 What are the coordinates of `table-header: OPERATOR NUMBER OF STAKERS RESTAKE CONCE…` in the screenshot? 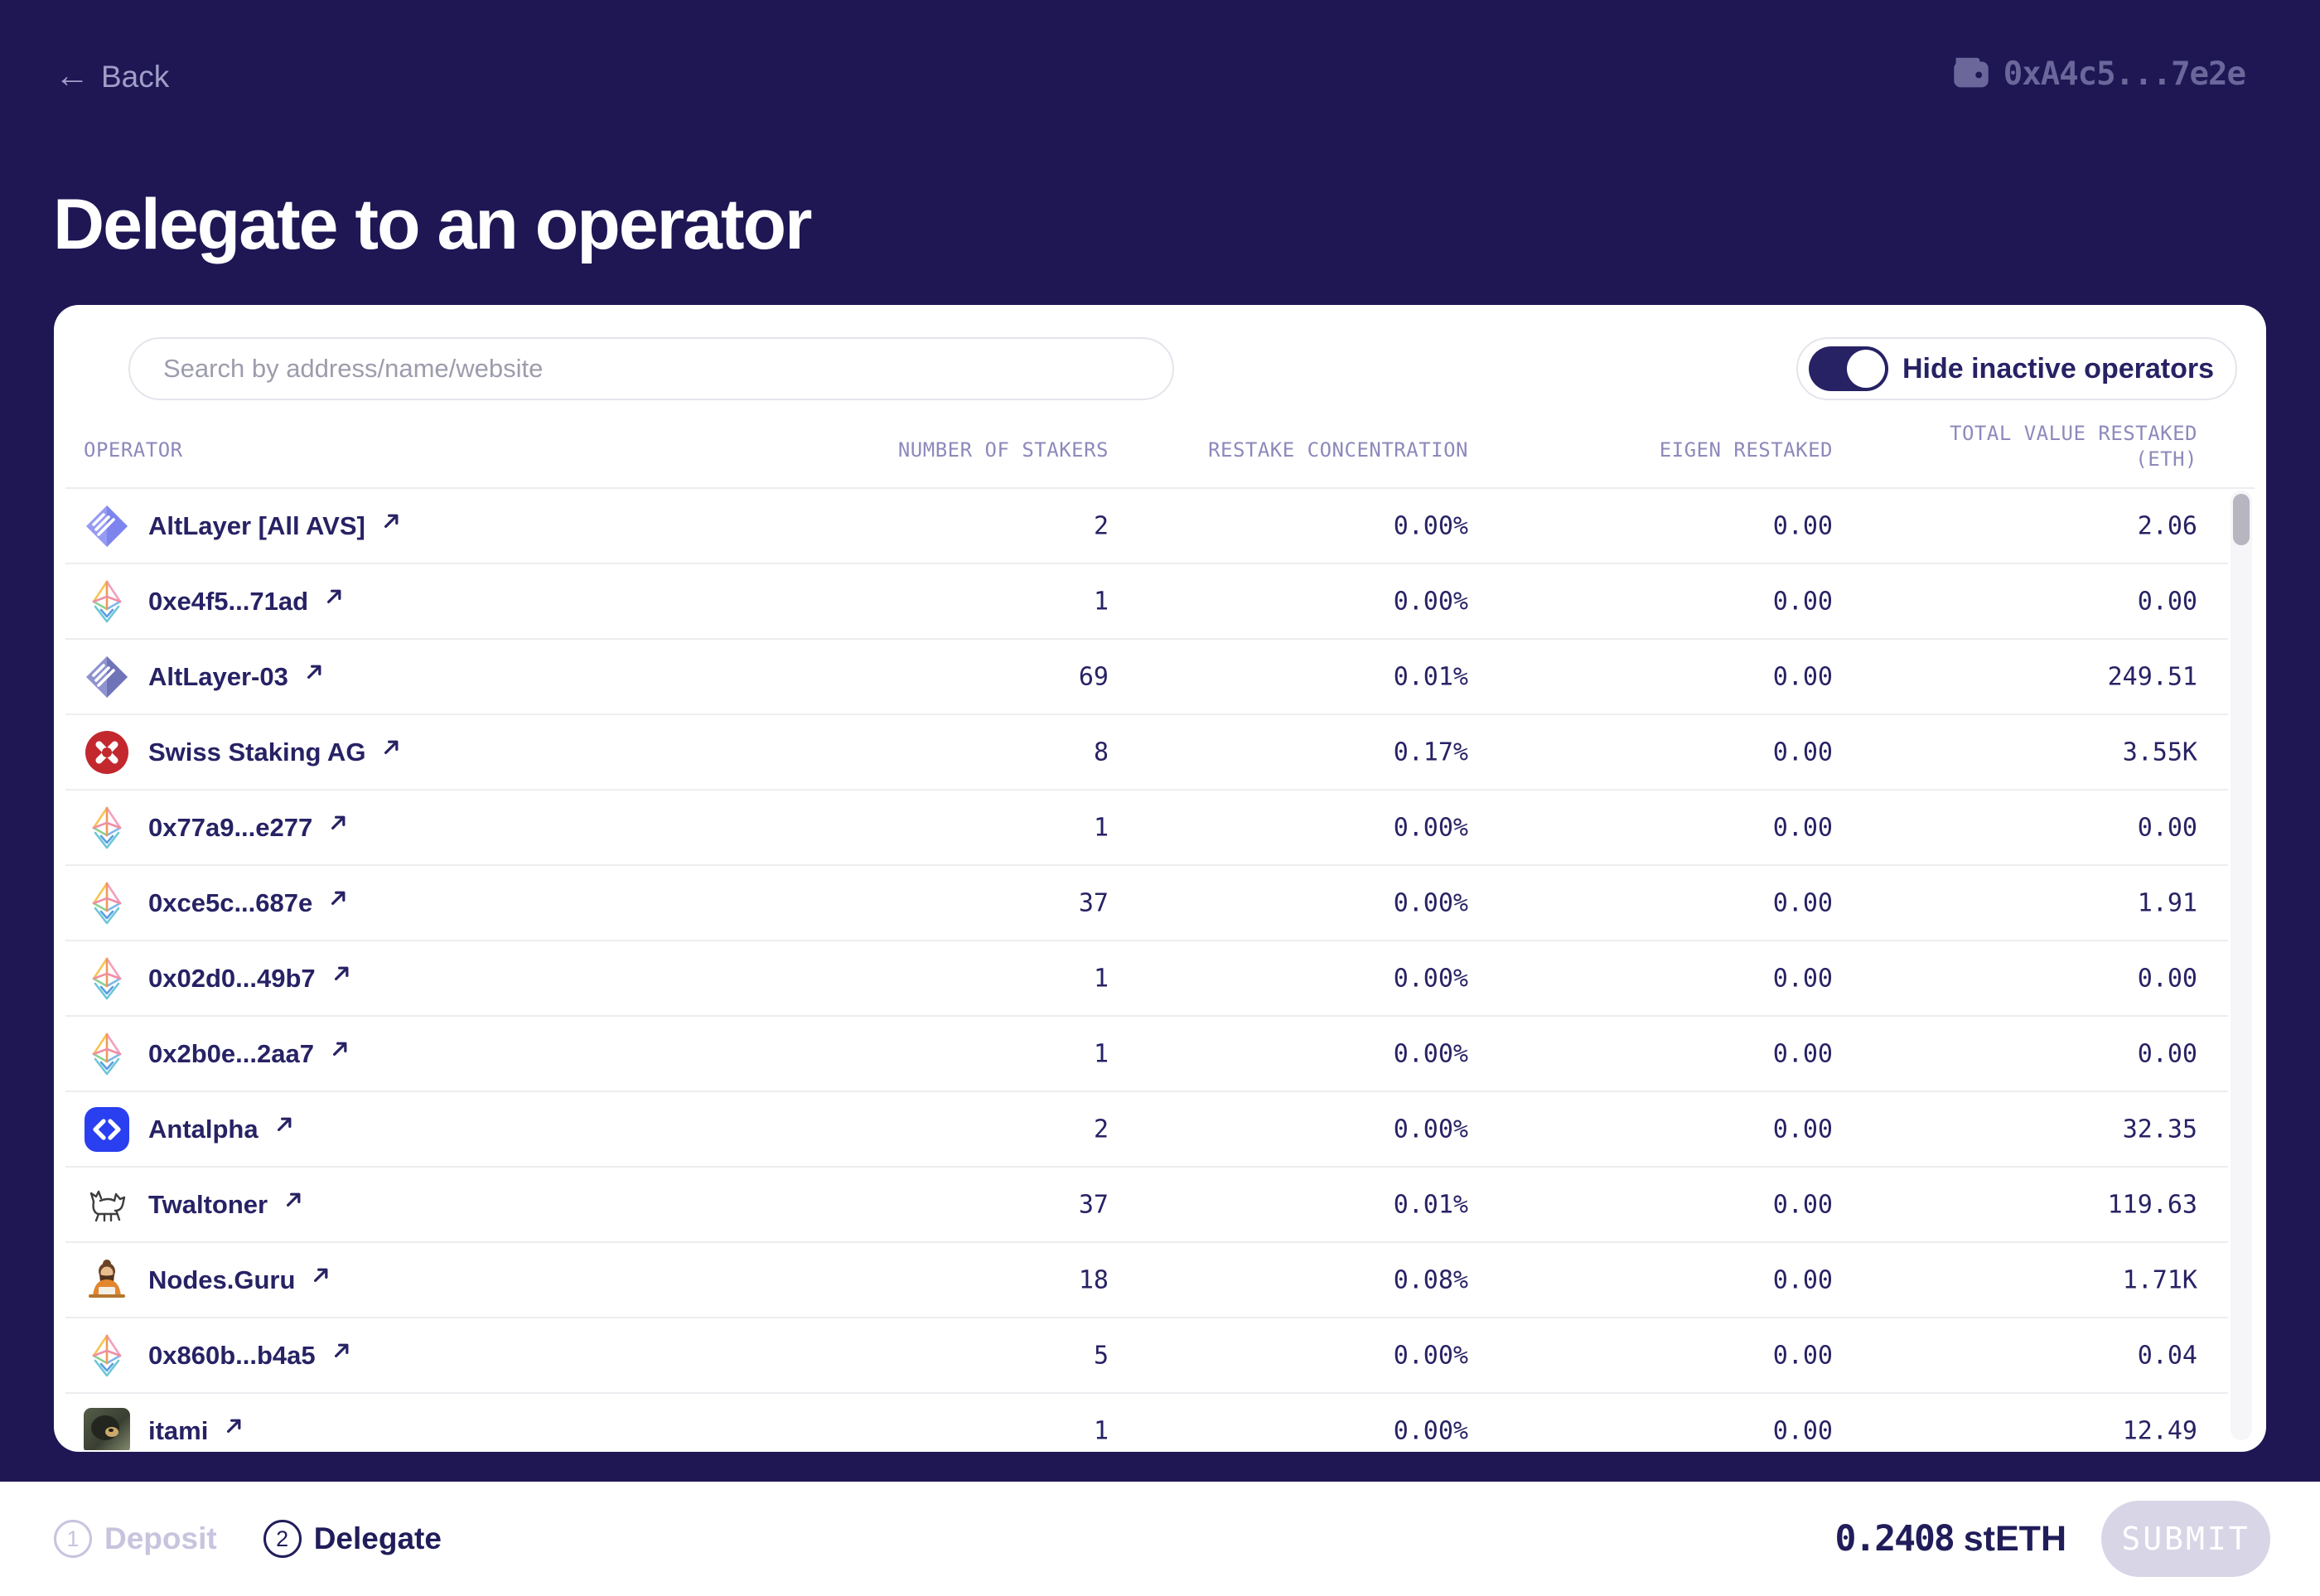 It's located at (1160, 450).